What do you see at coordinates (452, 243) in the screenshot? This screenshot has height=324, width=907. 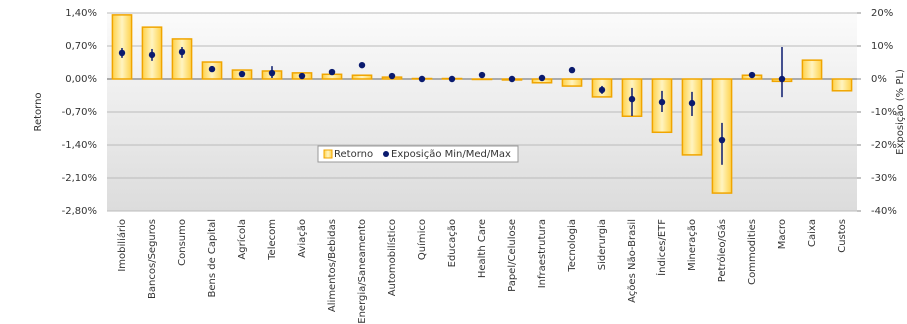 I see `x-tick-label: Educação` at bounding box center [452, 243].